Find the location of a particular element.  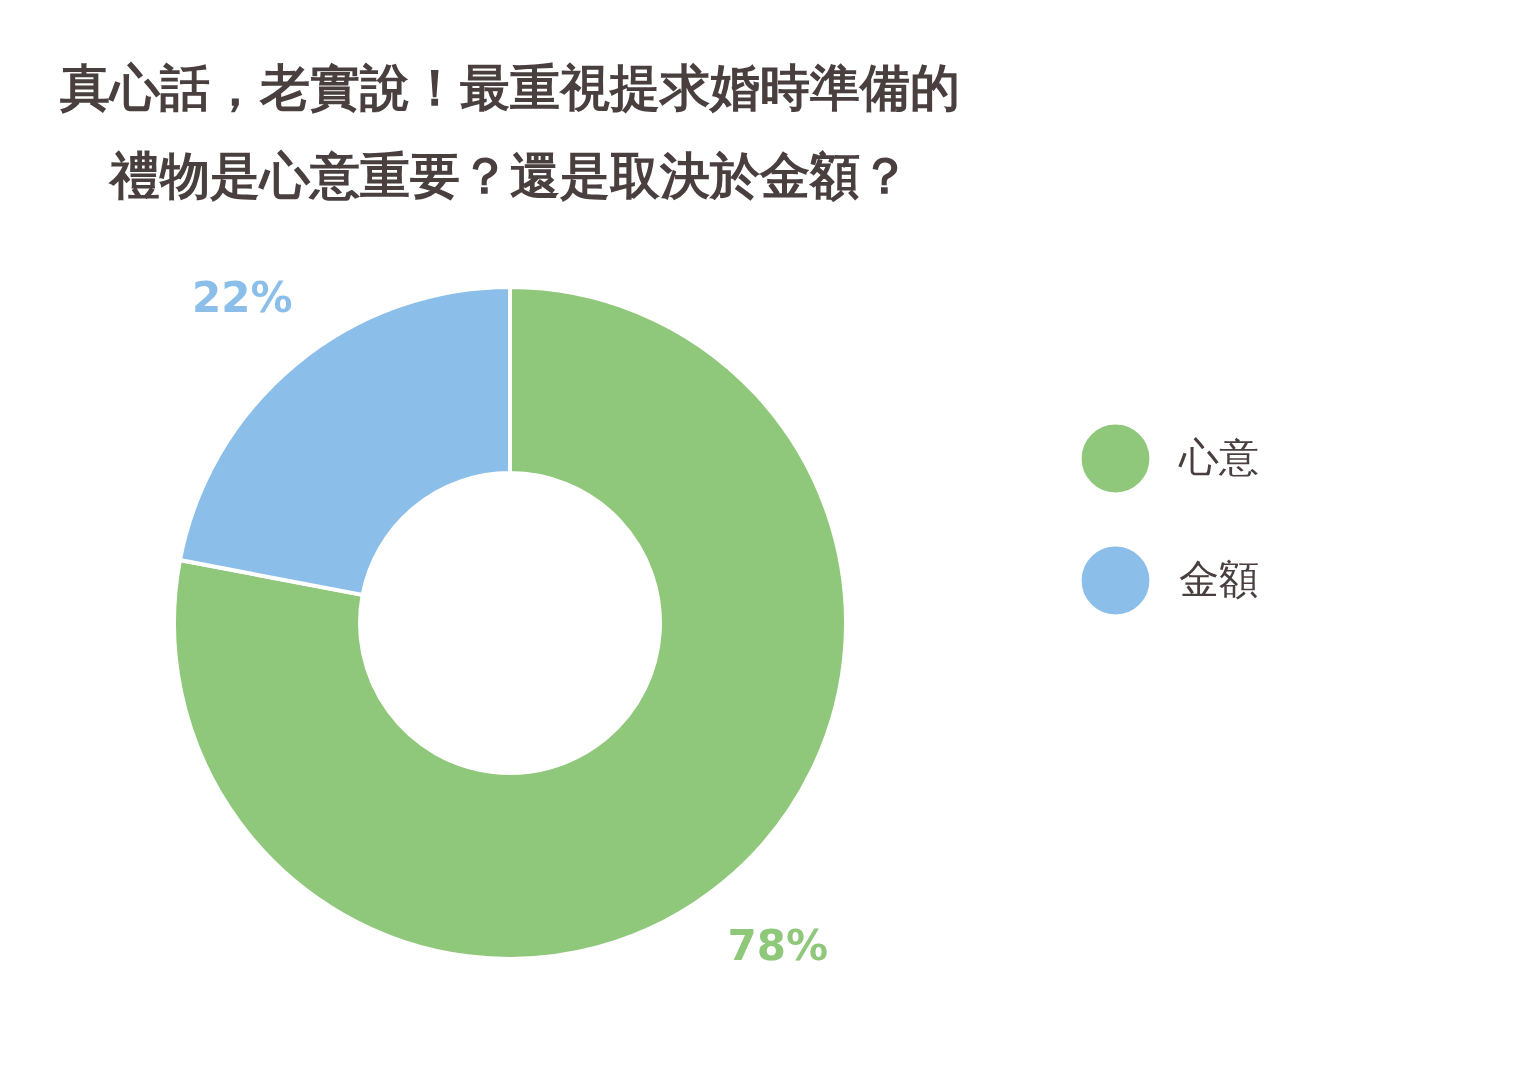

data-label: 22% is located at coordinates (242, 298).